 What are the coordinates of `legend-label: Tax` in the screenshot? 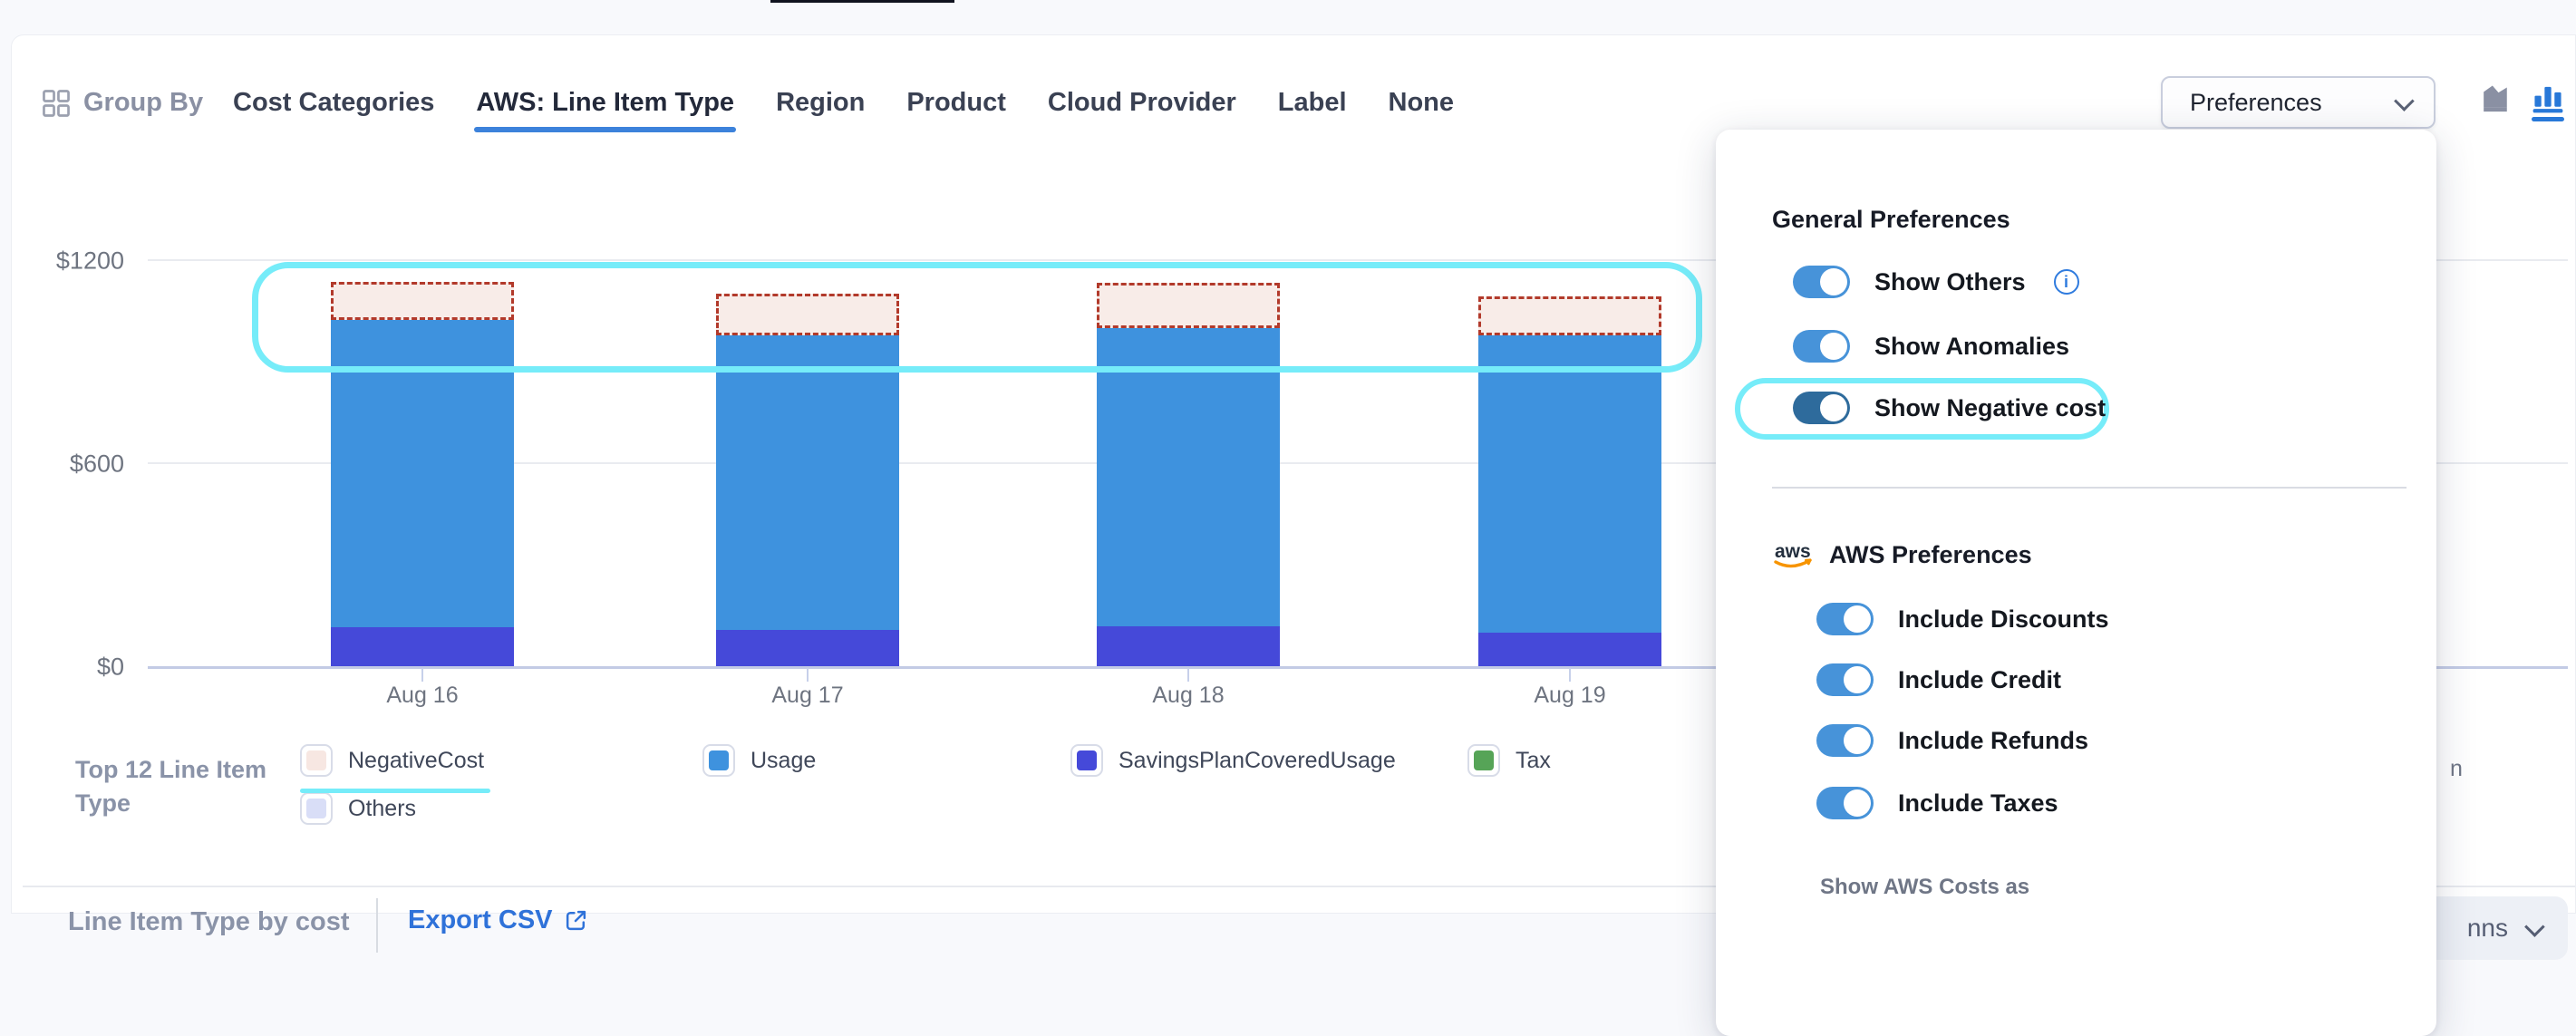 It's located at (1533, 760).